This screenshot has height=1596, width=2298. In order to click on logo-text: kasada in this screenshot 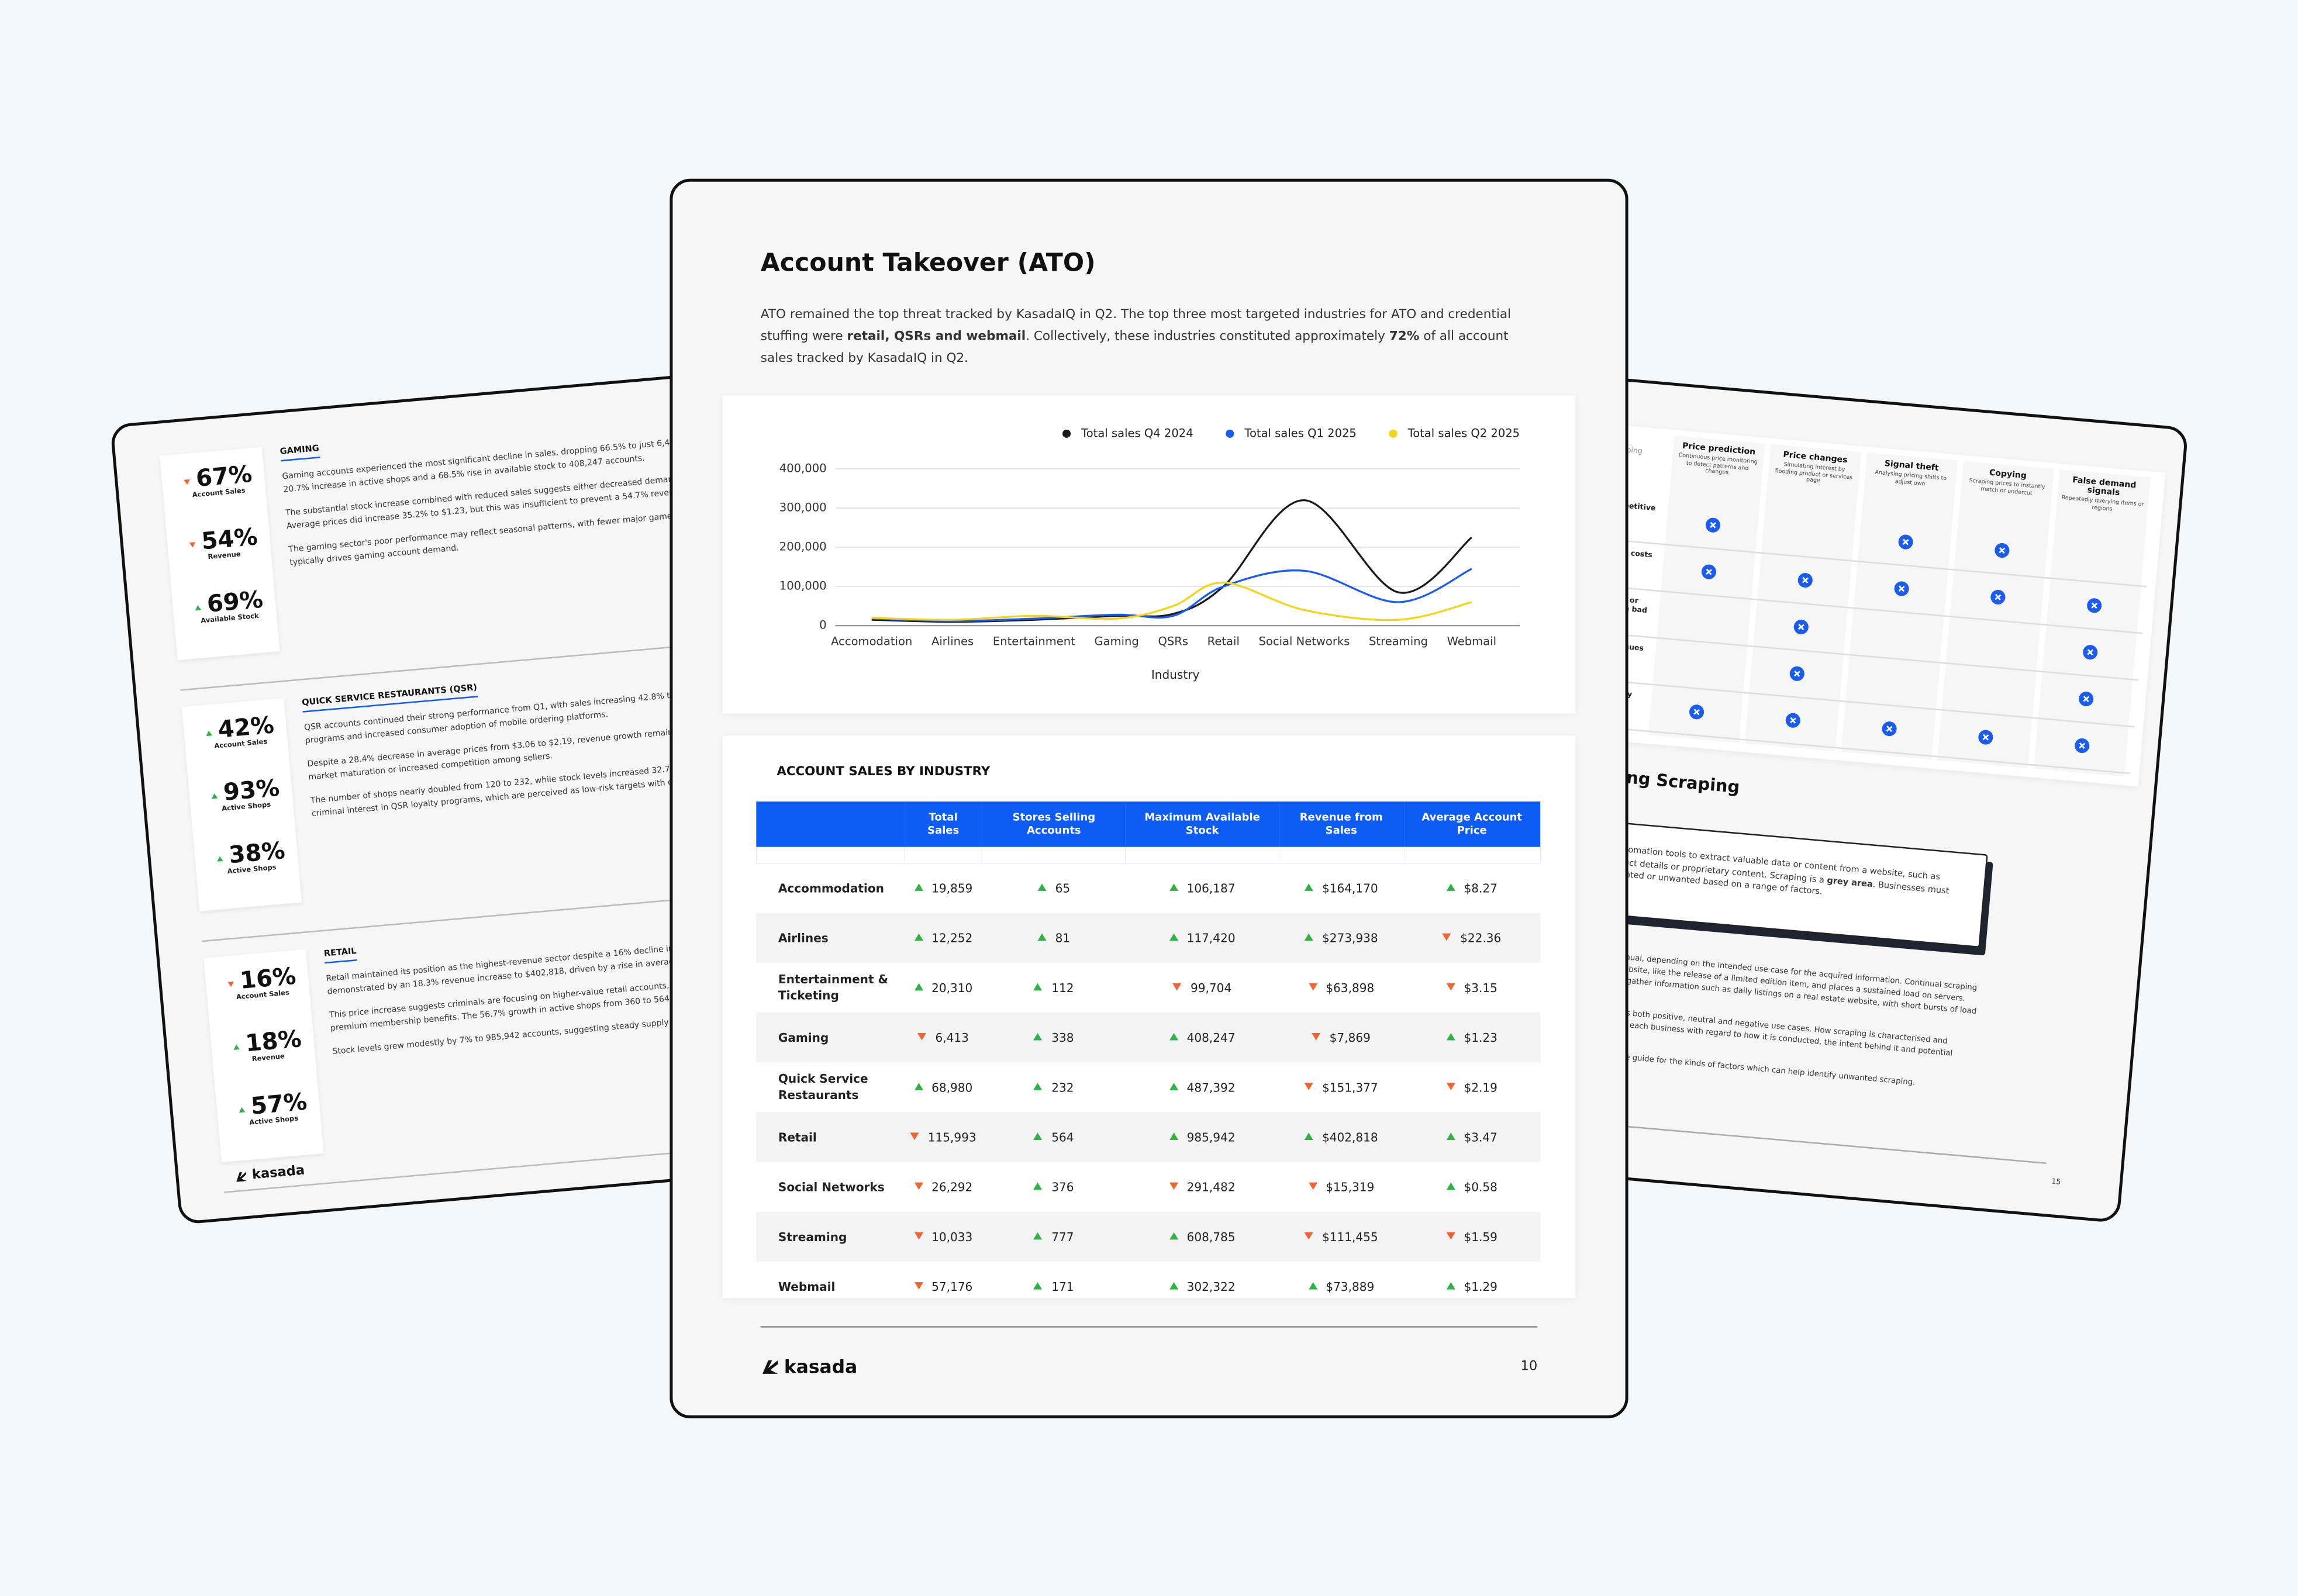, I will do `click(278, 1173)`.